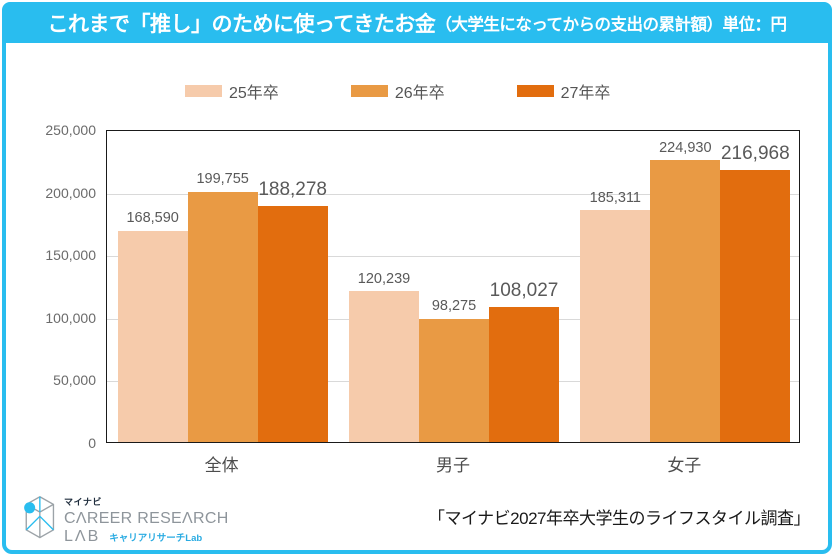 The image size is (834, 556). I want to click on legend-label: 27年卒, so click(585, 93).